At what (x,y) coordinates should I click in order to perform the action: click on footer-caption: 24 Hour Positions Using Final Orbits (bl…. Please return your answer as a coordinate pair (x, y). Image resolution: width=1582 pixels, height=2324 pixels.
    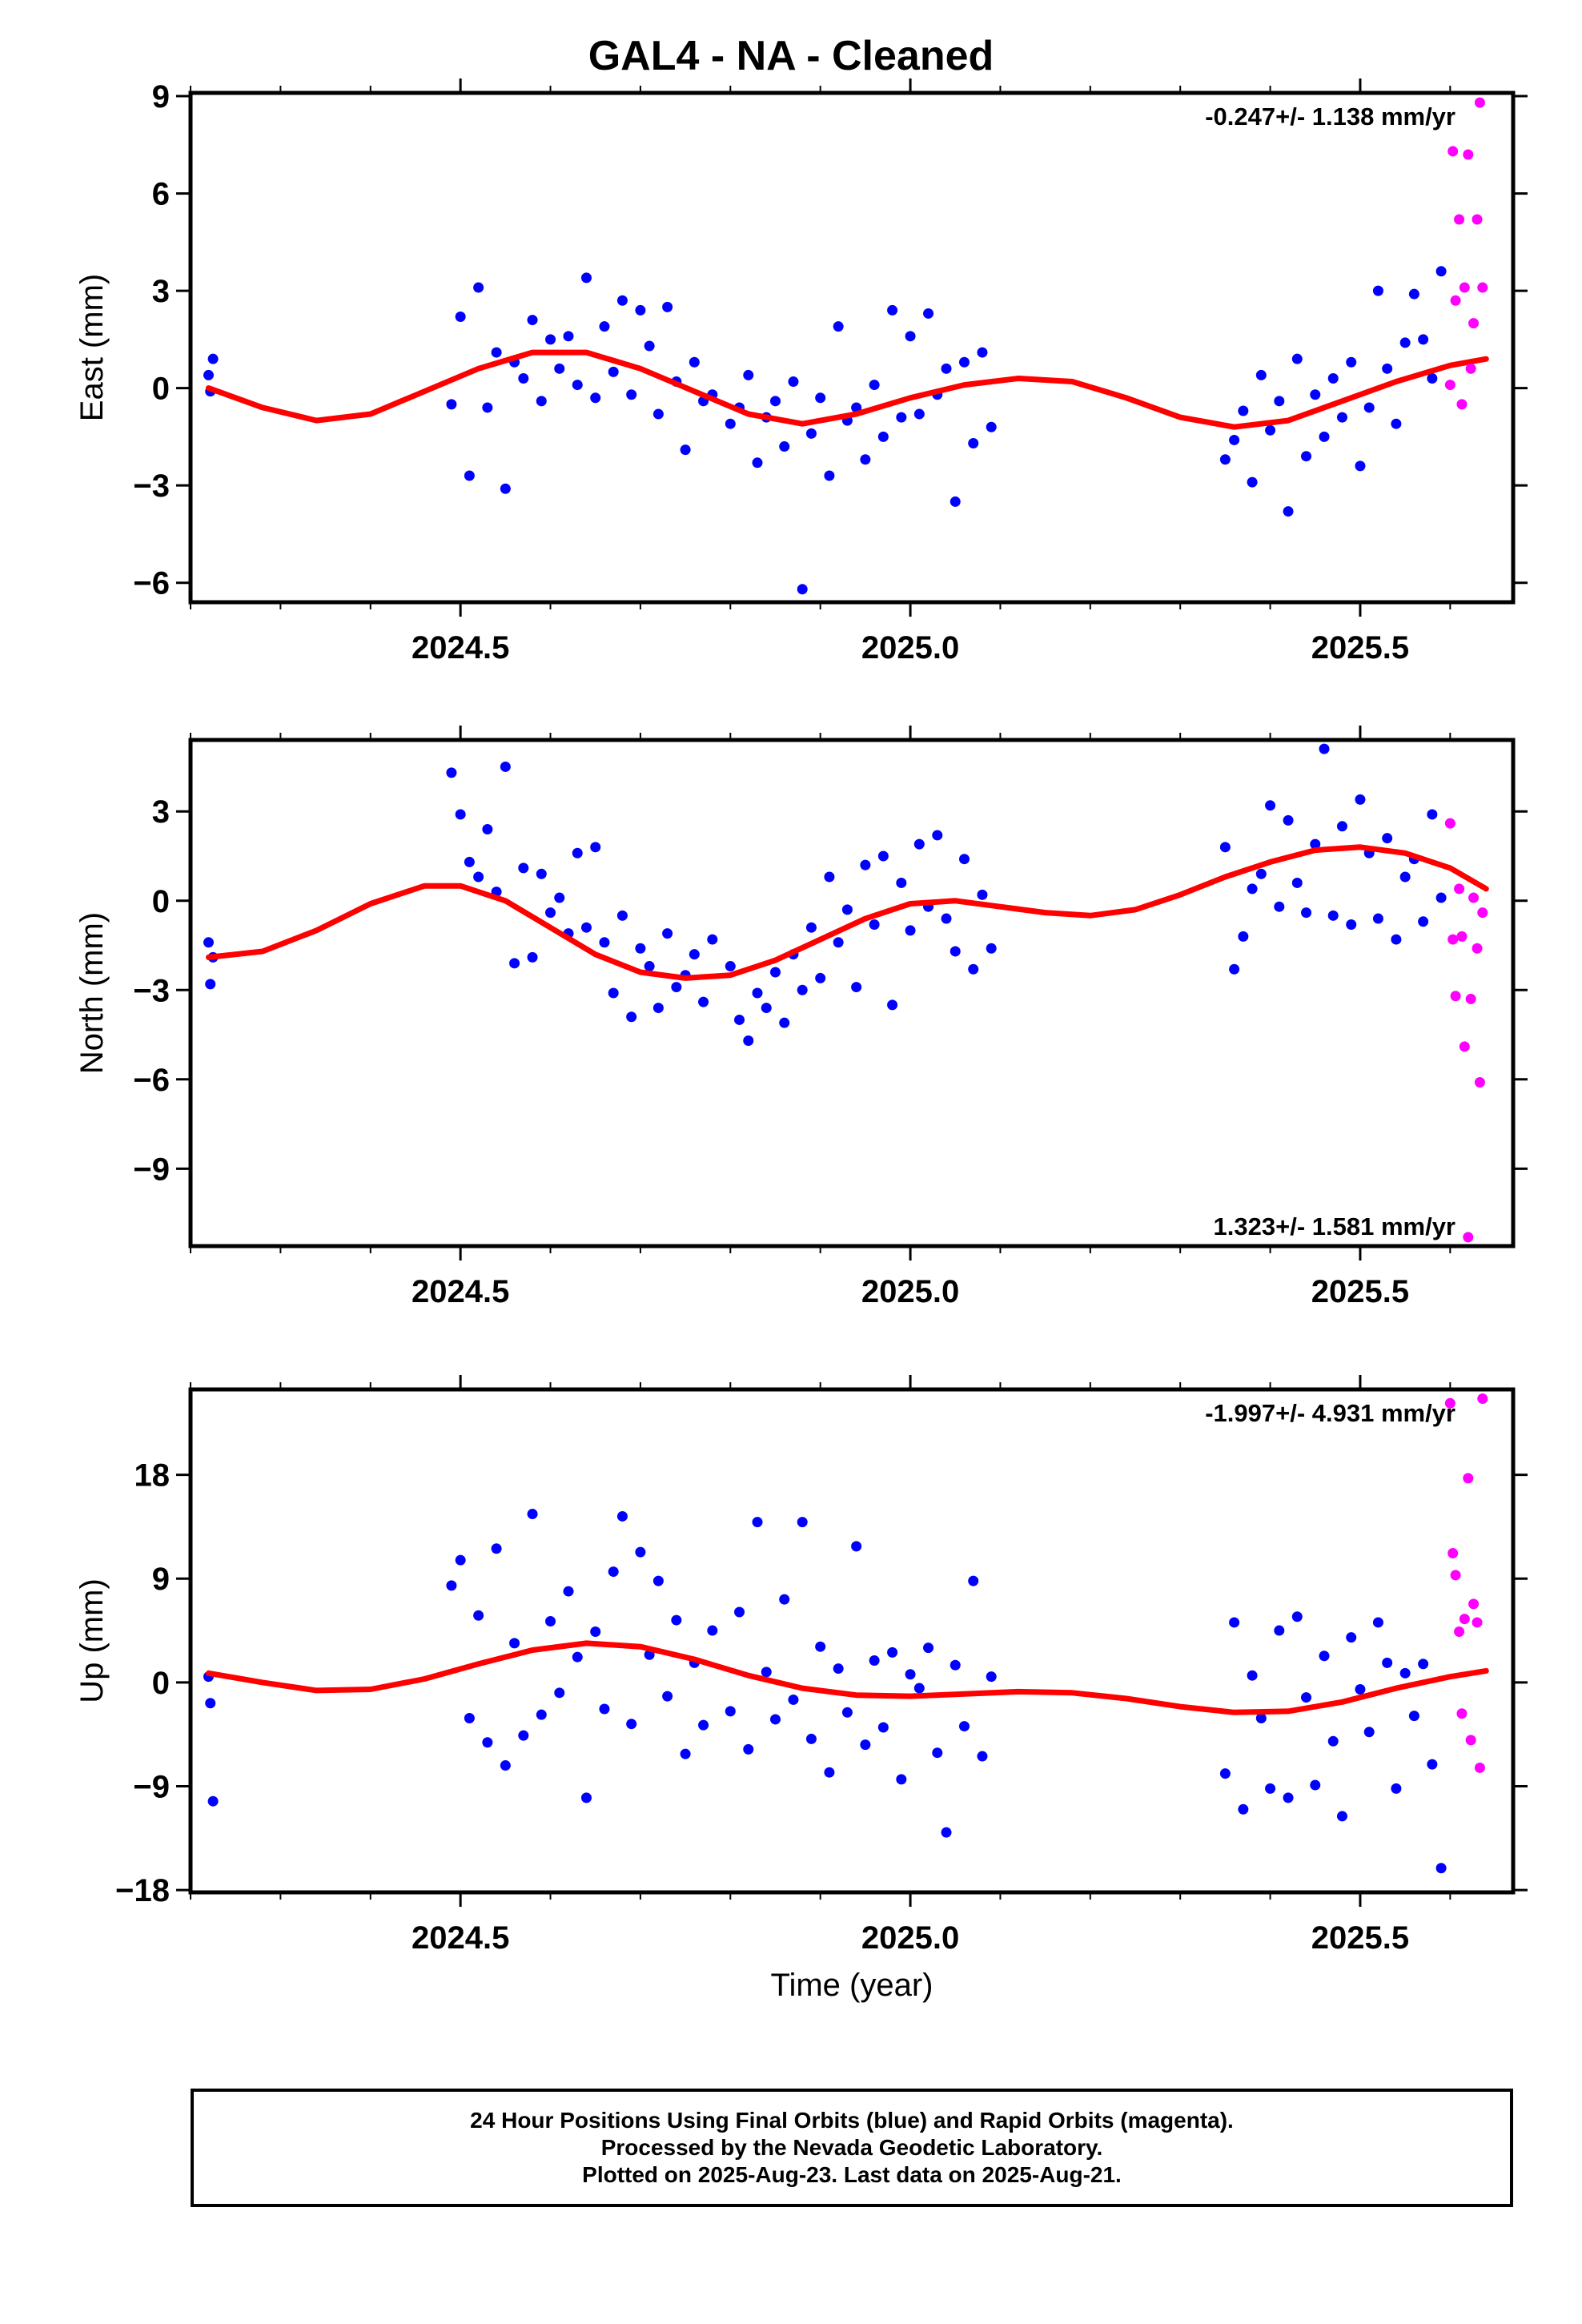
    Looking at the image, I should click on (852, 2148).